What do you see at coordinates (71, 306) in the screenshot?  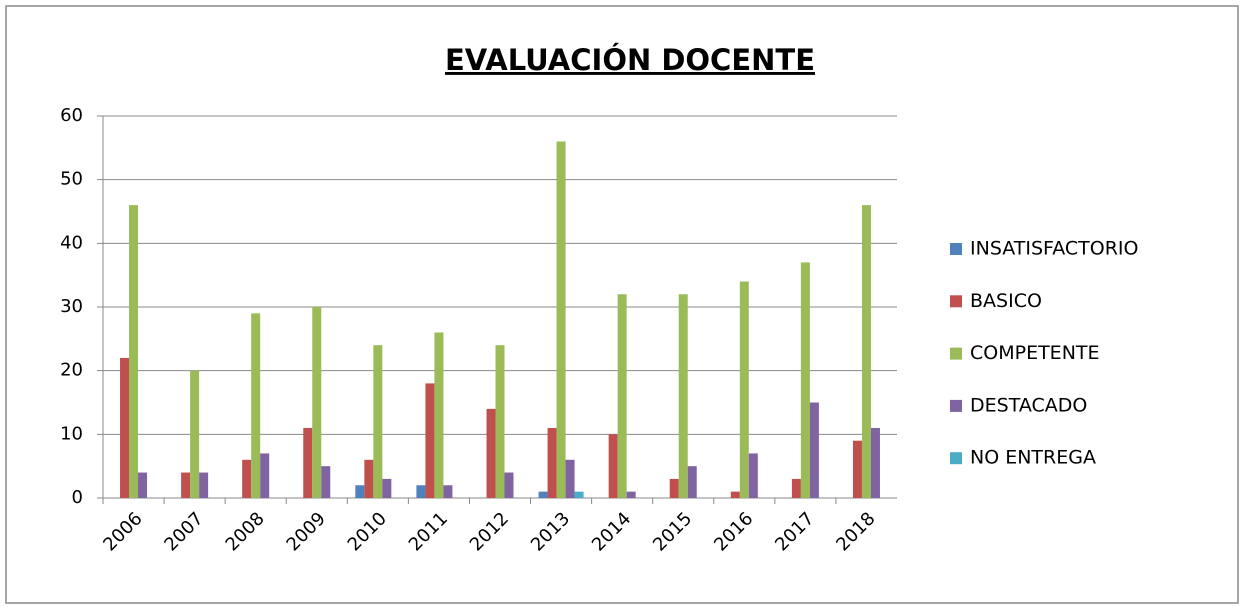 I see `y-tick-label: 30` at bounding box center [71, 306].